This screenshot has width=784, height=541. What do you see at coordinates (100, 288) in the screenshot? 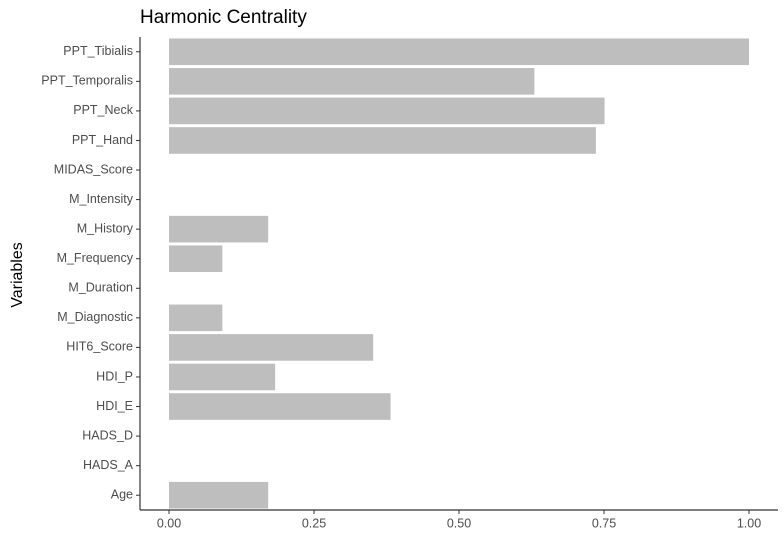
I see `y-tick-label: M_Duration` at bounding box center [100, 288].